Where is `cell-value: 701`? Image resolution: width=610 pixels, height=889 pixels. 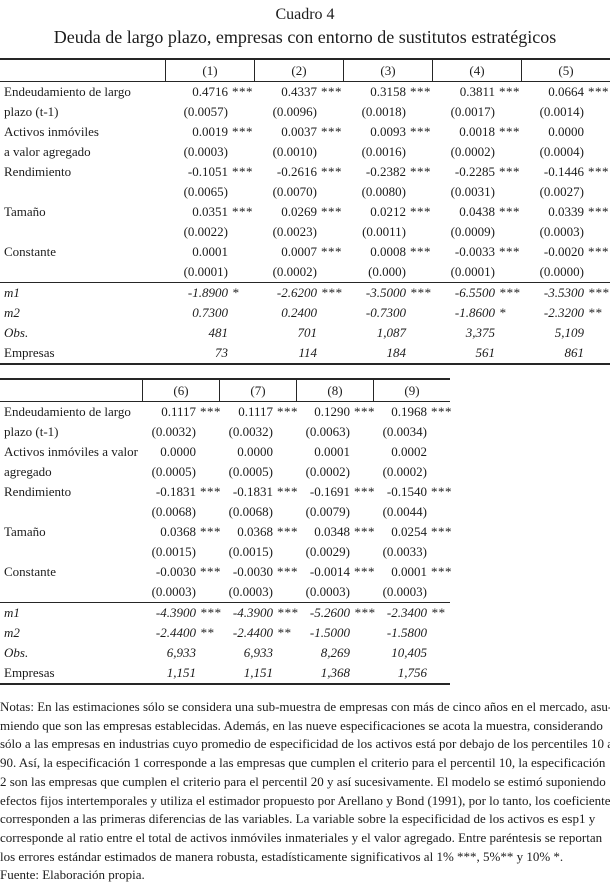 cell-value: 701 is located at coordinates (307, 332).